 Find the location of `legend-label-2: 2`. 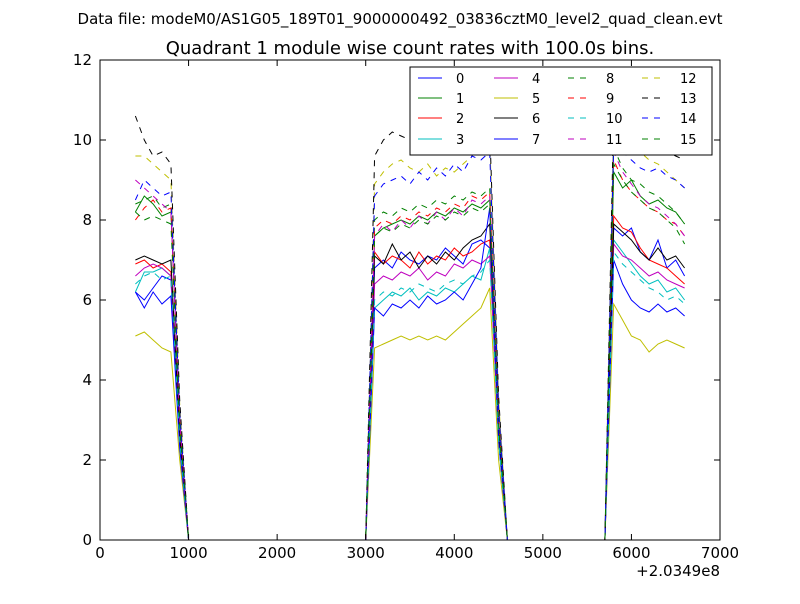

legend-label-2: 2 is located at coordinates (460, 119).